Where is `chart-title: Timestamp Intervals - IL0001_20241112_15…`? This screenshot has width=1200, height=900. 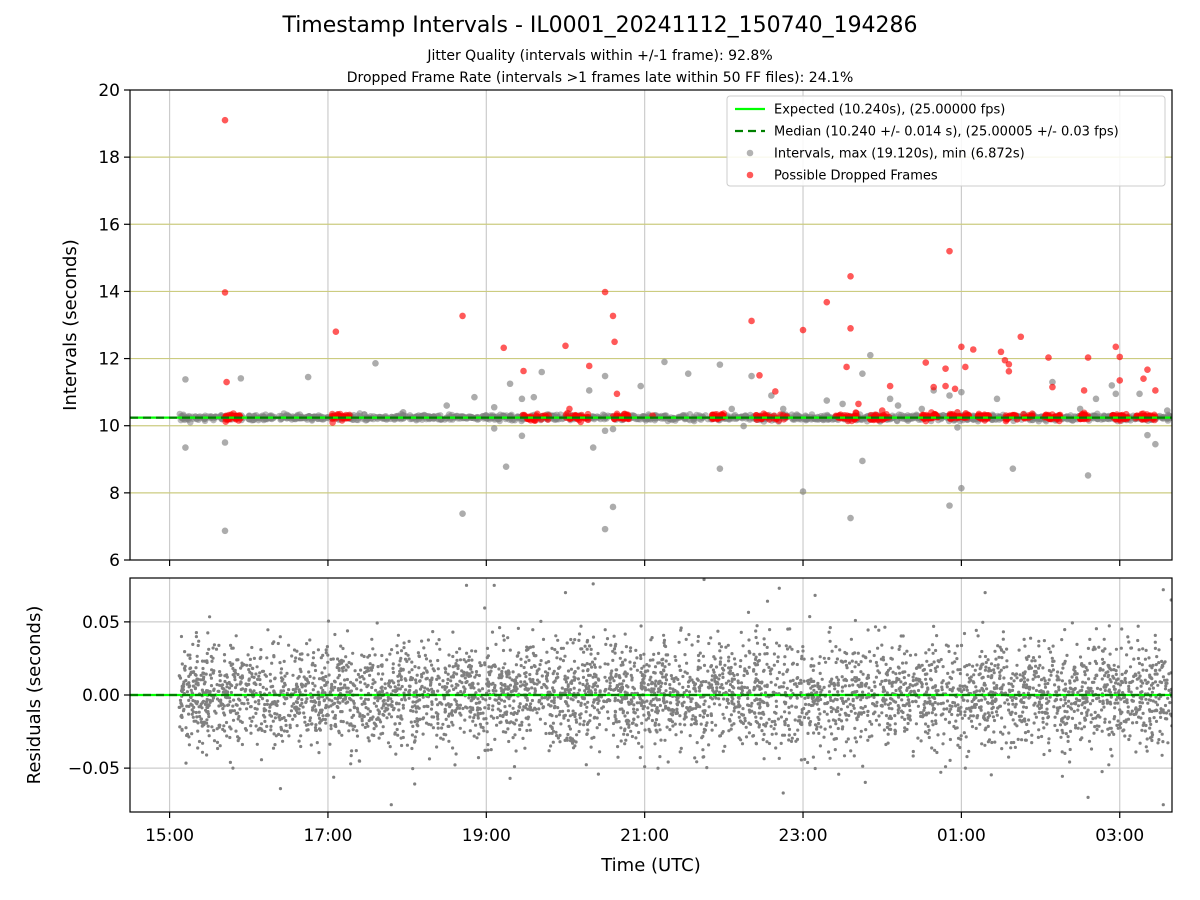 chart-title: Timestamp Intervals - IL0001_20241112_15… is located at coordinates (600, 25).